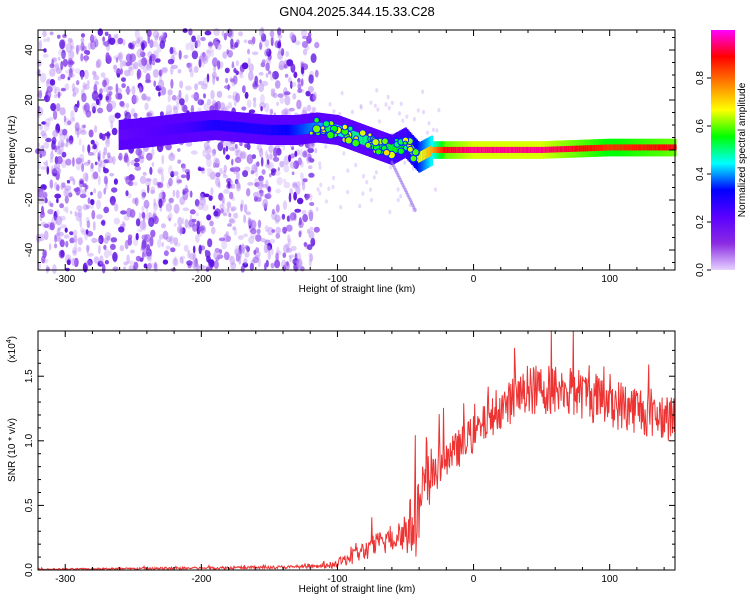 The width and height of the screenshot is (750, 600). What do you see at coordinates (311, 133) in the screenshot?
I see `track-blob` at bounding box center [311, 133].